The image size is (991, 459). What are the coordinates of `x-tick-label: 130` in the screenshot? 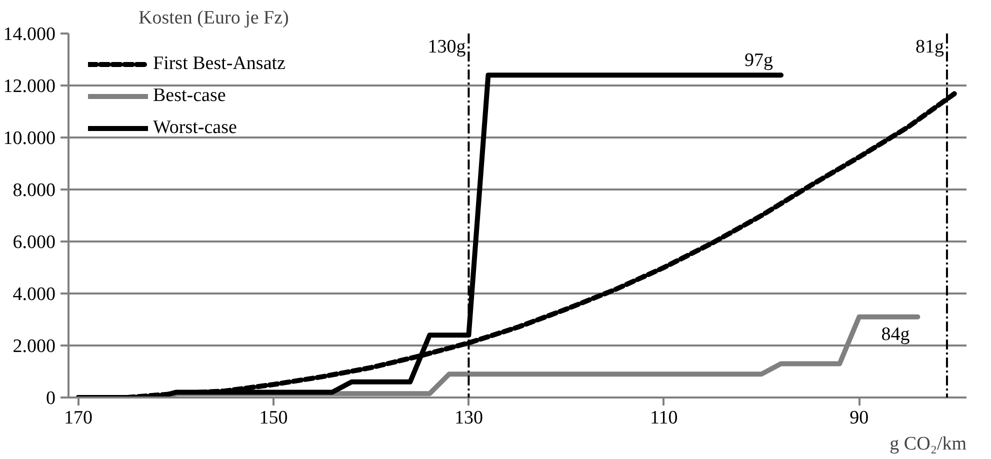 It's located at (468, 418).